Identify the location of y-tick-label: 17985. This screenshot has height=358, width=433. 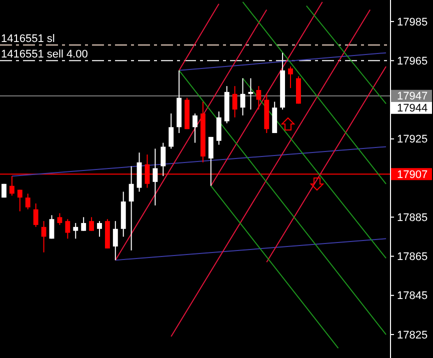
(412, 22).